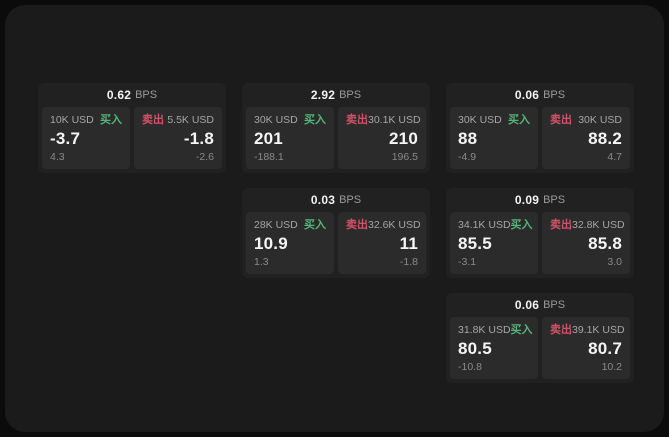  Describe the element at coordinates (586, 348) in the screenshot. I see `sell-panel: 卖出 39.1K USD 80.7 10.2` at that location.